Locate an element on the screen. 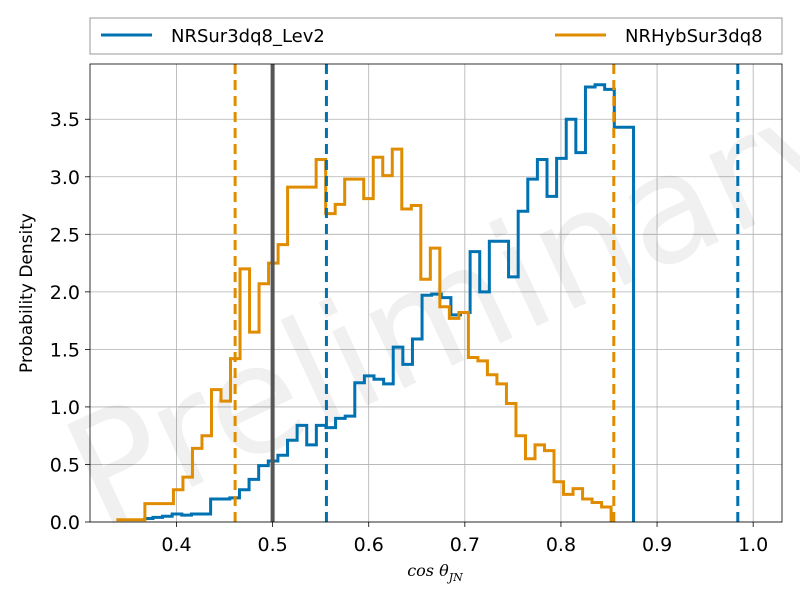  y-tick-label: 2.0 is located at coordinates (65, 293).